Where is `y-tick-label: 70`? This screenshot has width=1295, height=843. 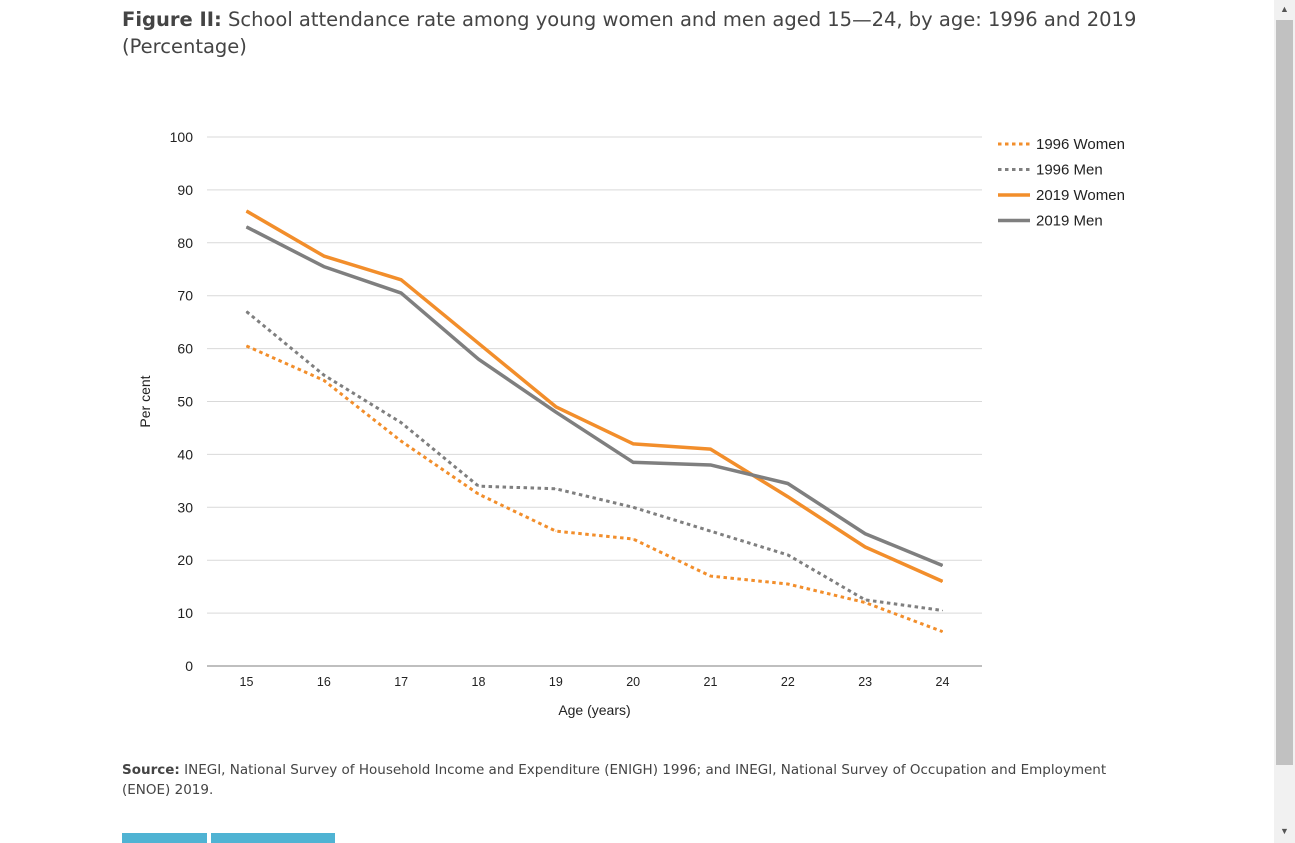 y-tick-label: 70 is located at coordinates (185, 296).